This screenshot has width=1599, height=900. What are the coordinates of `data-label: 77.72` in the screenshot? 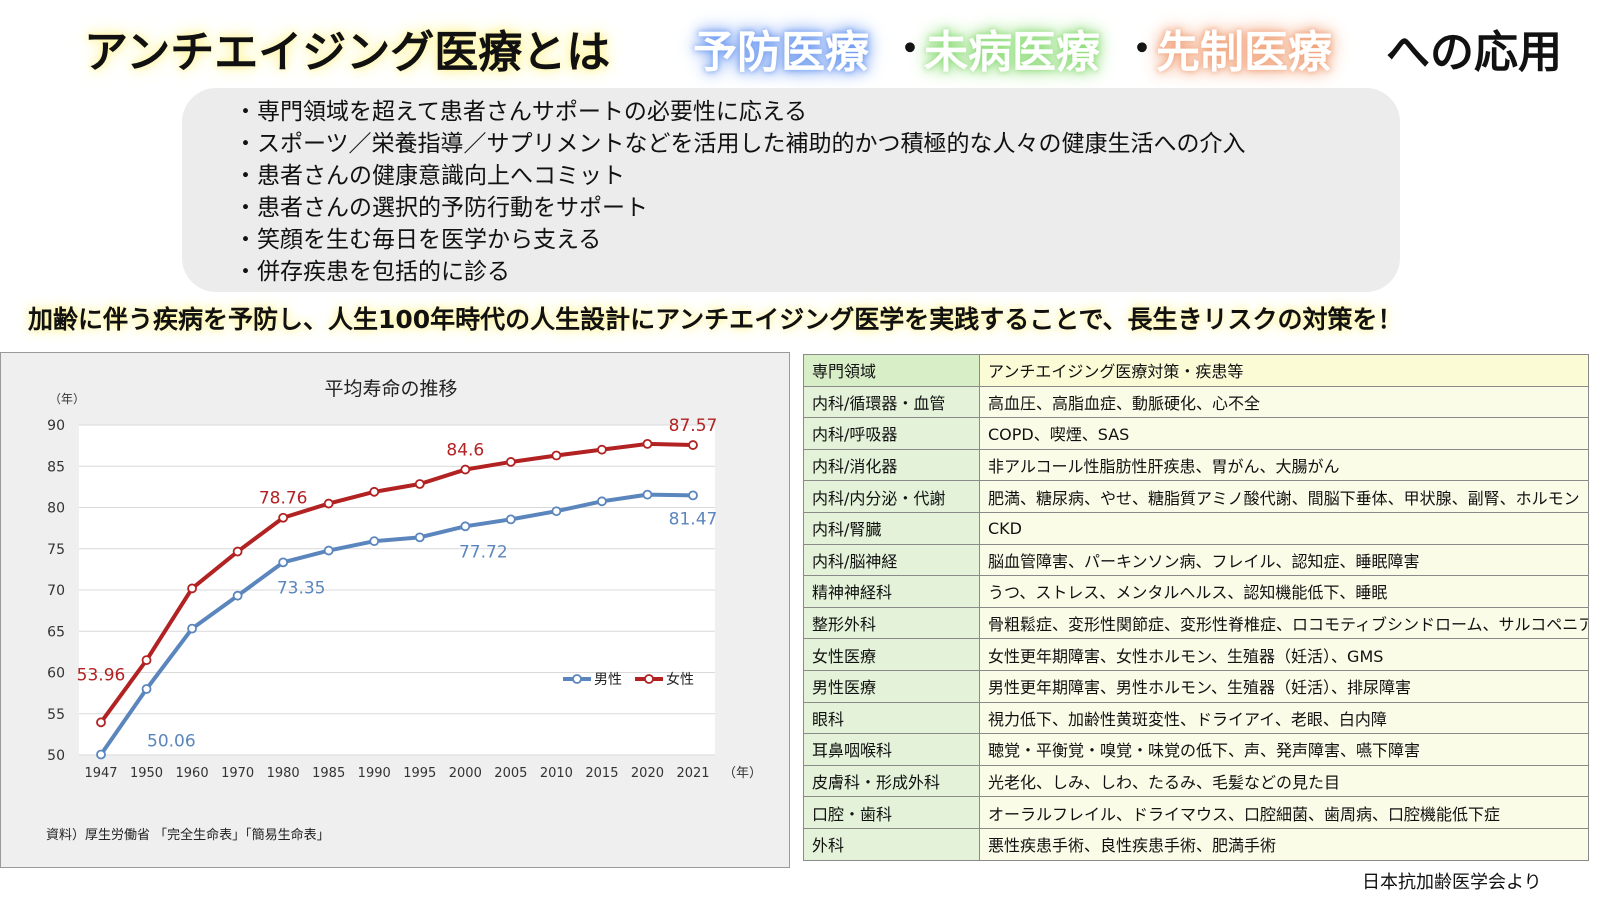 It's located at (483, 552).